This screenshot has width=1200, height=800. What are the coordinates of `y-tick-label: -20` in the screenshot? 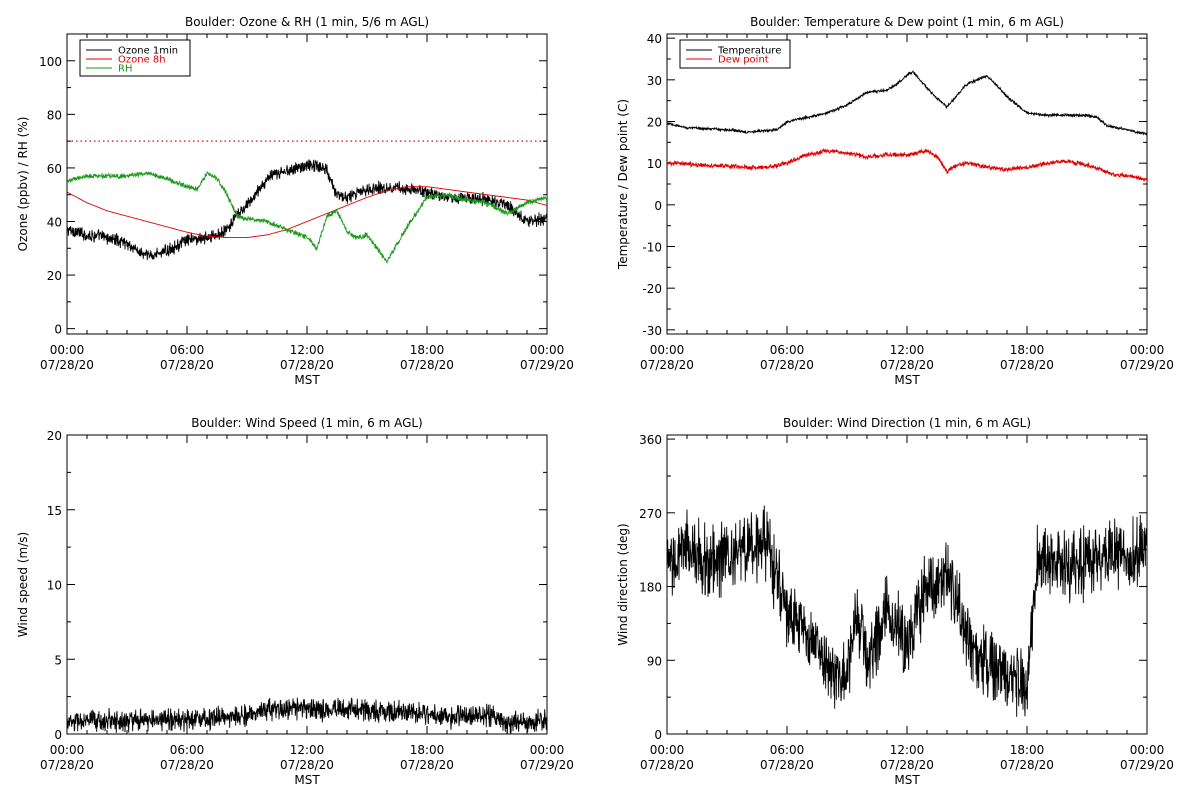 It's located at (652, 289).